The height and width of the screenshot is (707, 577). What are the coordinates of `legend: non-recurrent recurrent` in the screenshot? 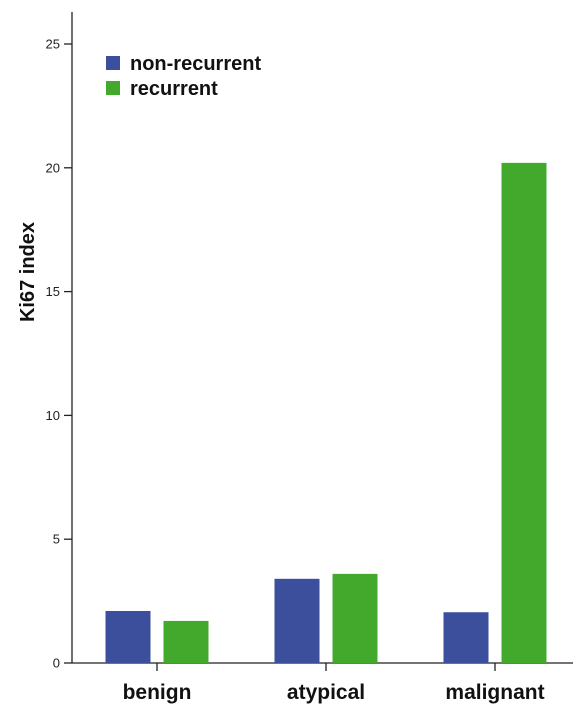 It's located at (183, 76).